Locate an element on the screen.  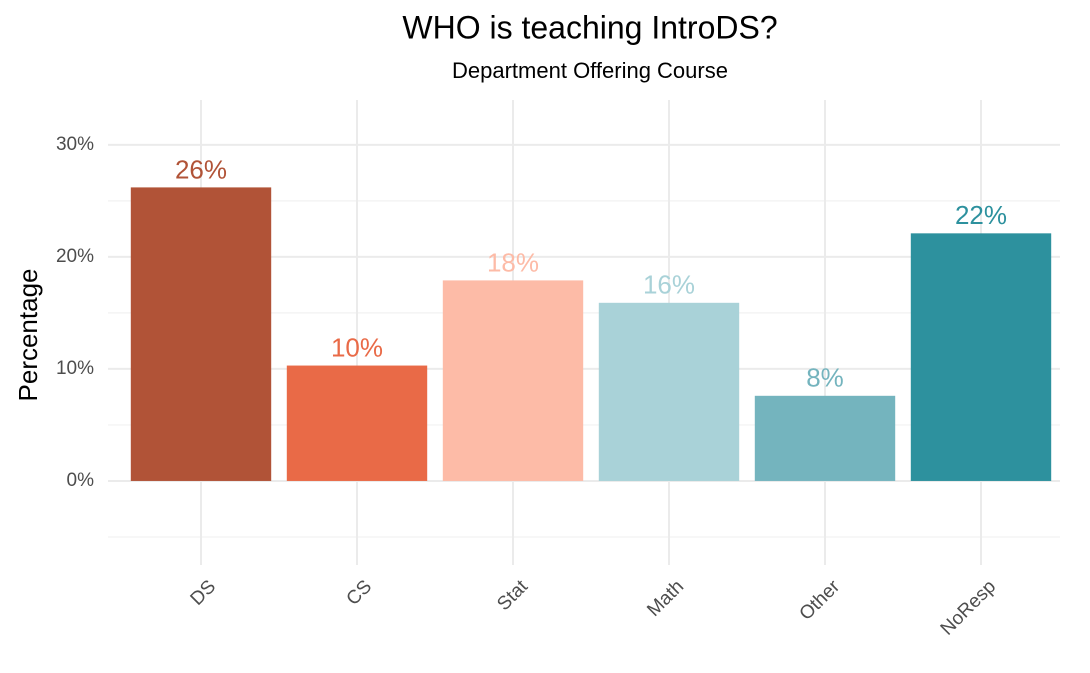
value-label: 8% is located at coordinates (825, 378).